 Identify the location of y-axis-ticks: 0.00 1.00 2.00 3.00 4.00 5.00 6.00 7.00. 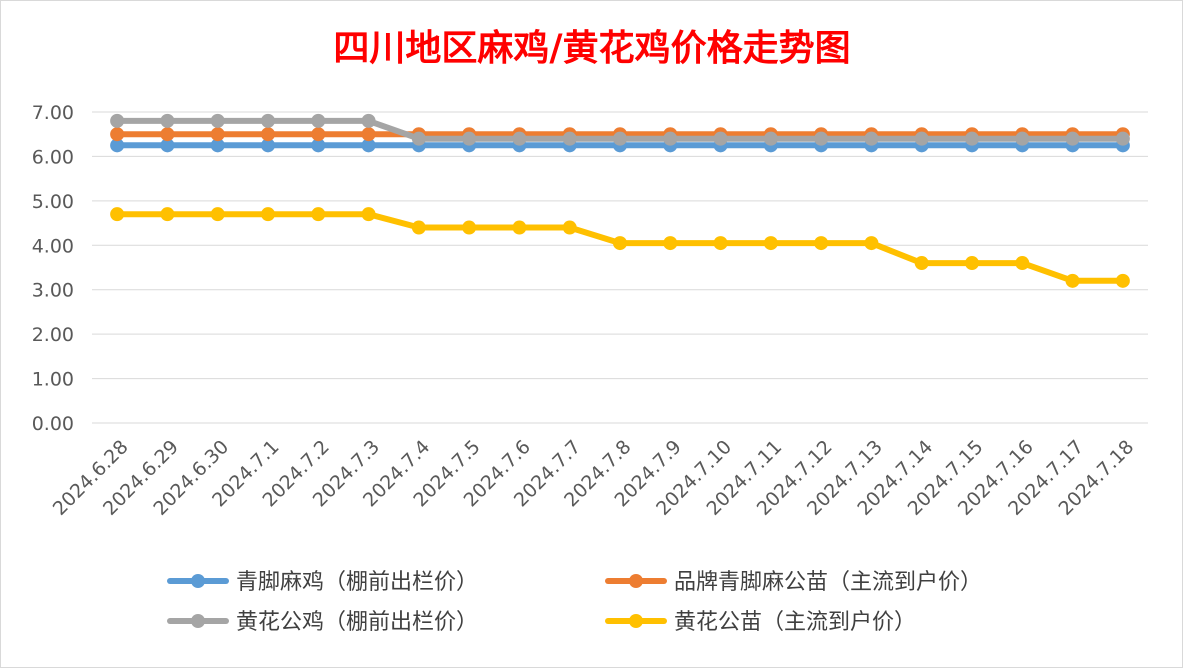
(53, 268).